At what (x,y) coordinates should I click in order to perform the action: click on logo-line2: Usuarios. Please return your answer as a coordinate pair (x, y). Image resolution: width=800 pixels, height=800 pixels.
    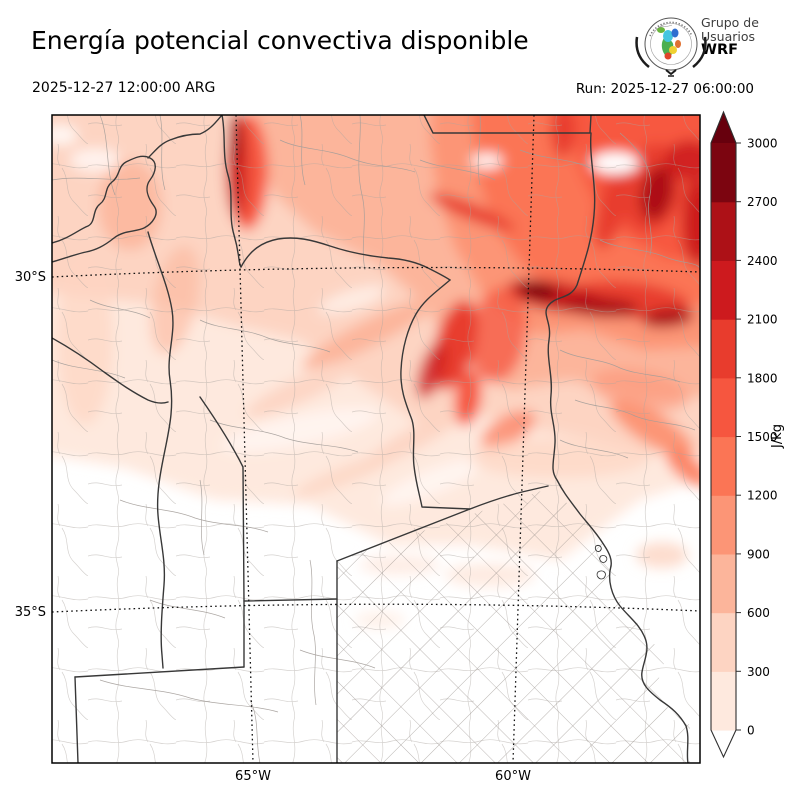
    Looking at the image, I should click on (728, 36).